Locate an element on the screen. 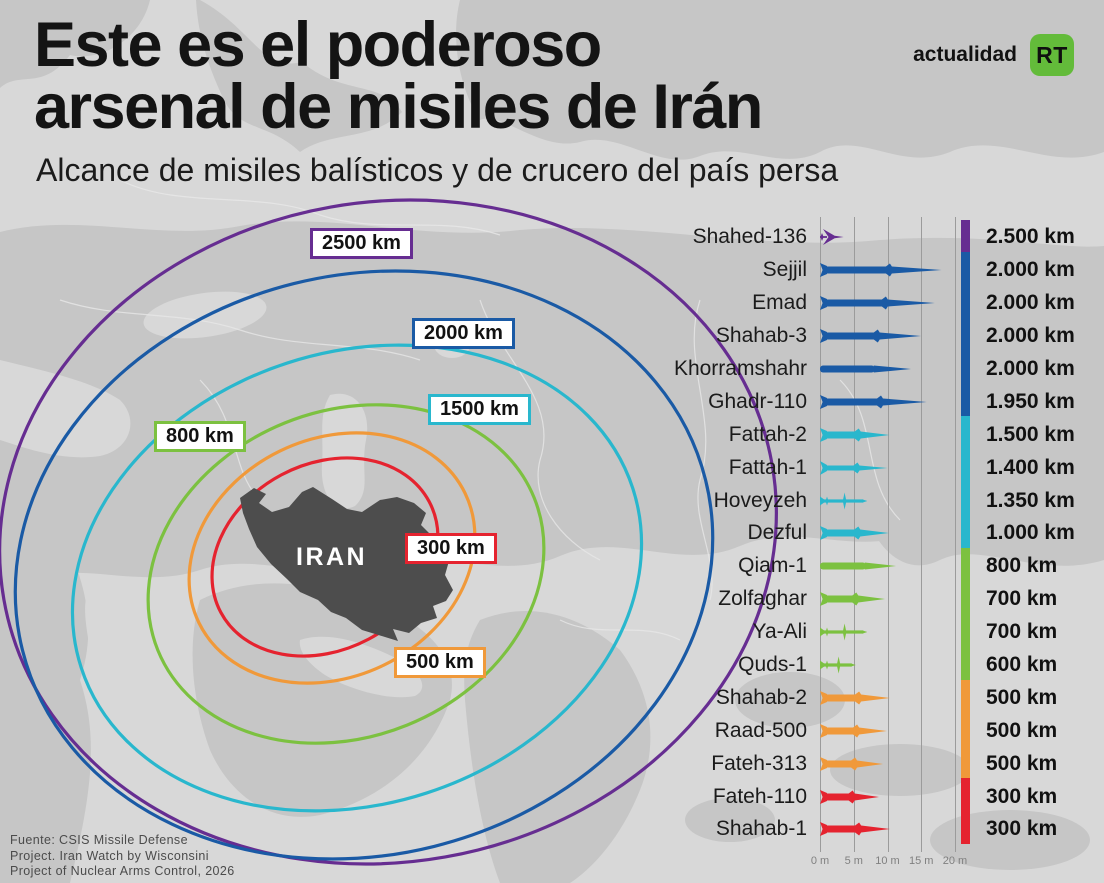 Image resolution: width=1104 pixels, height=883 pixels. missile-range-value: 1.350 km is located at coordinates (1030, 500).